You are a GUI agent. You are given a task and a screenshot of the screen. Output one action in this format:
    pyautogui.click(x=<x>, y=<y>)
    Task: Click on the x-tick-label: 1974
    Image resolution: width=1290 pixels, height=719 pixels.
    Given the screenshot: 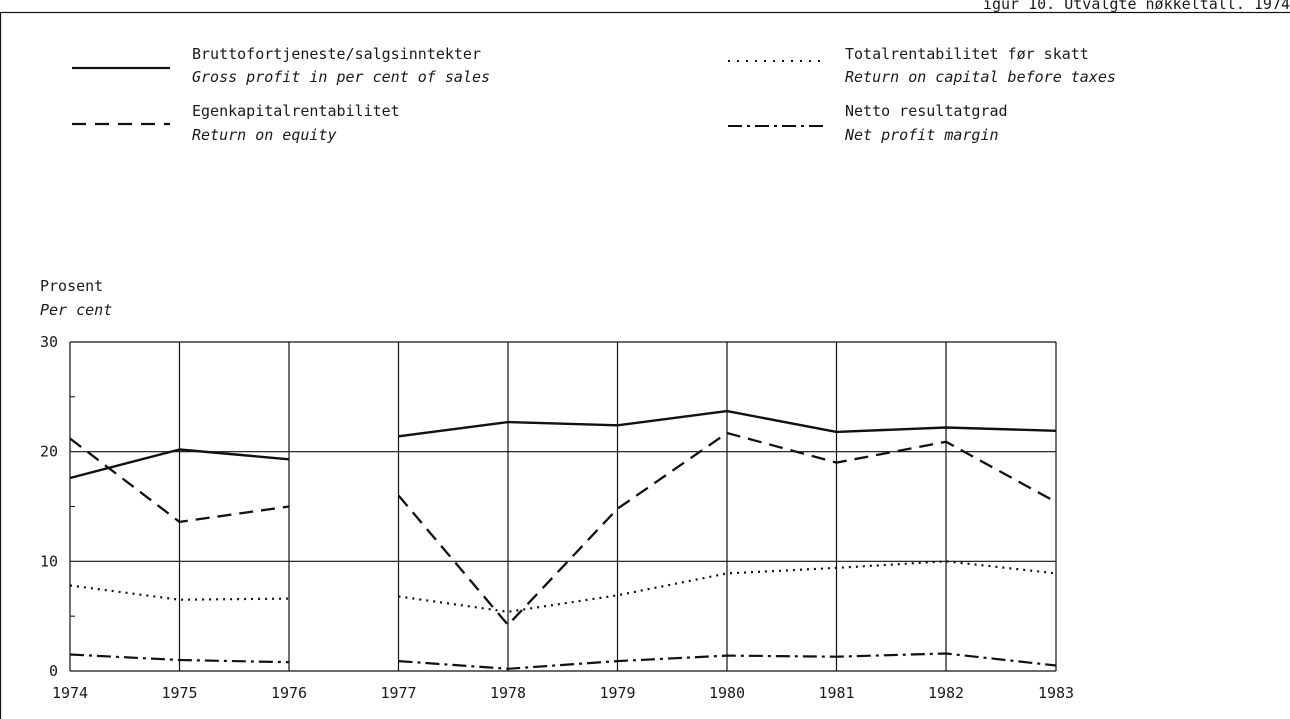 What is the action you would take?
    pyautogui.click(x=70, y=693)
    